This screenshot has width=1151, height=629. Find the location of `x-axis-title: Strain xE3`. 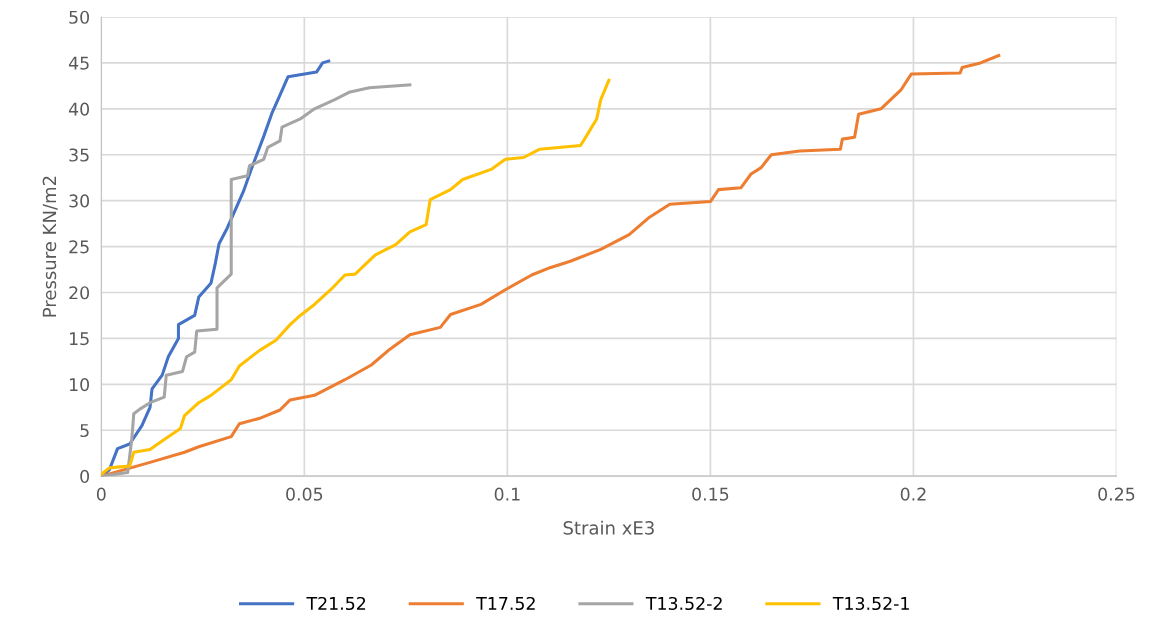

x-axis-title: Strain xE3 is located at coordinates (608, 527).